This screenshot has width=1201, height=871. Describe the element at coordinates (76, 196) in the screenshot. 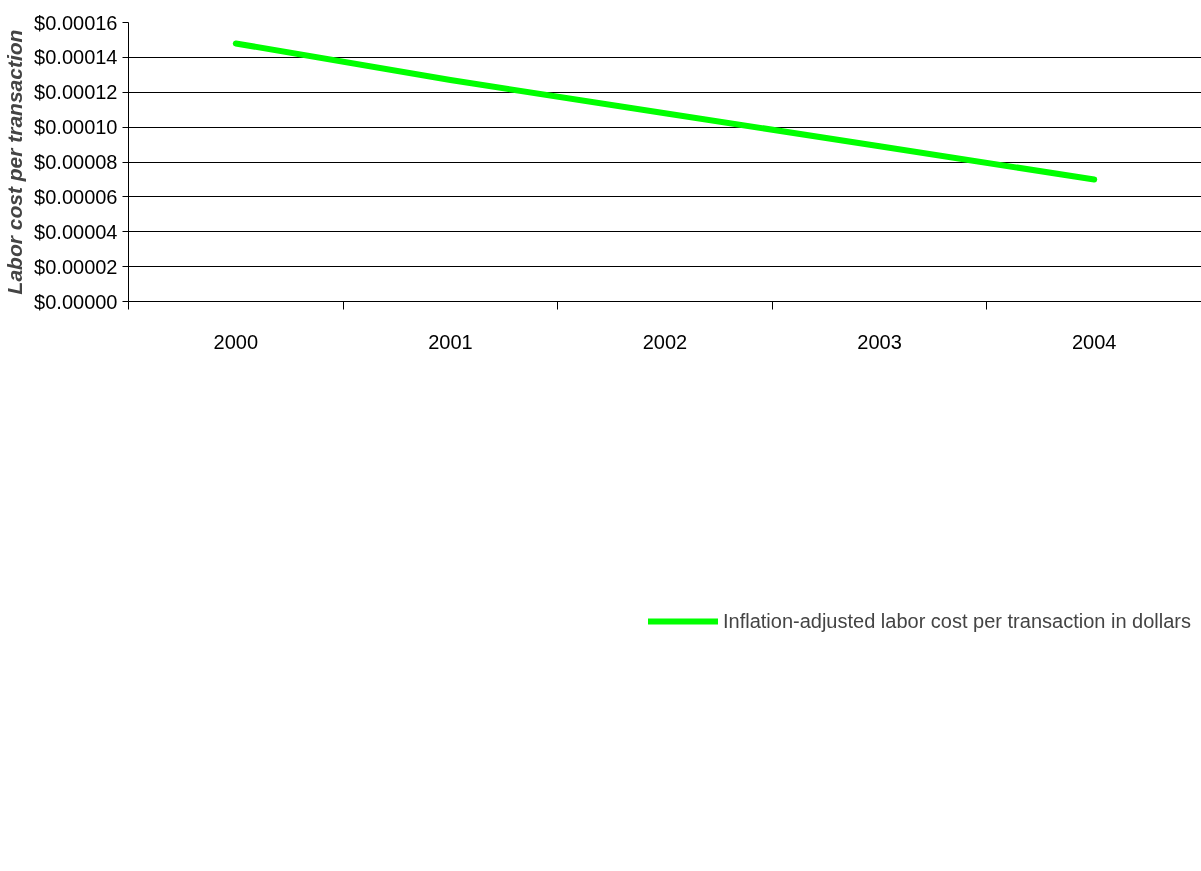

I see `y-tick-label: $0.00006` at that location.